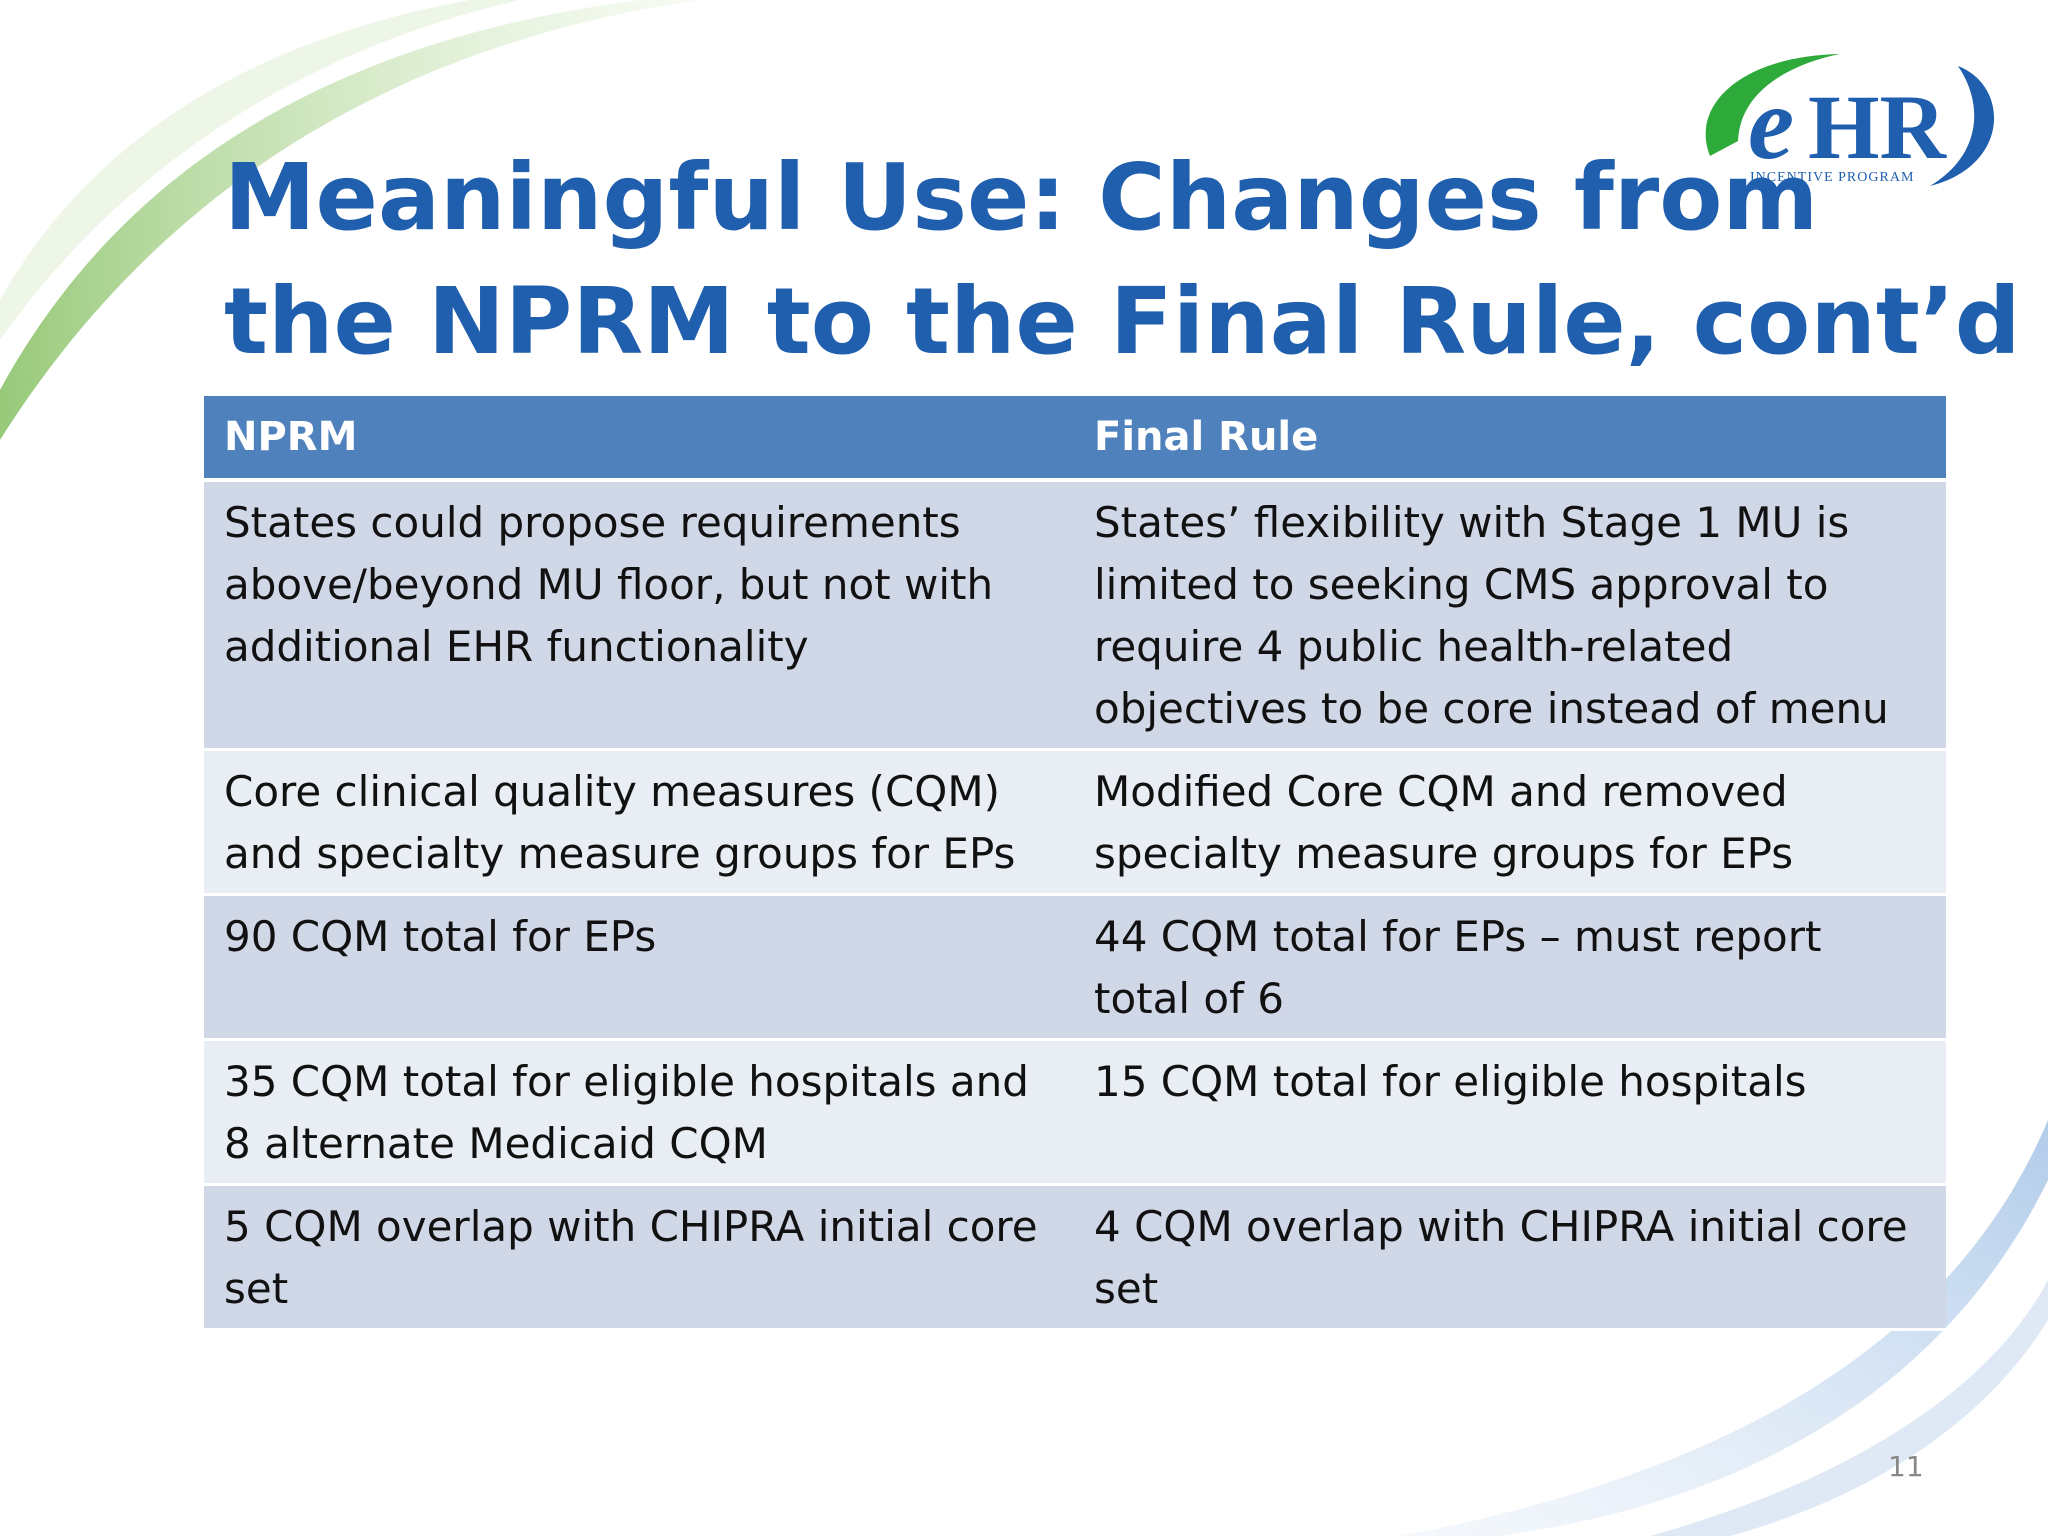  I want to click on column-header-final-rule: Final Rule, so click(1510, 439).